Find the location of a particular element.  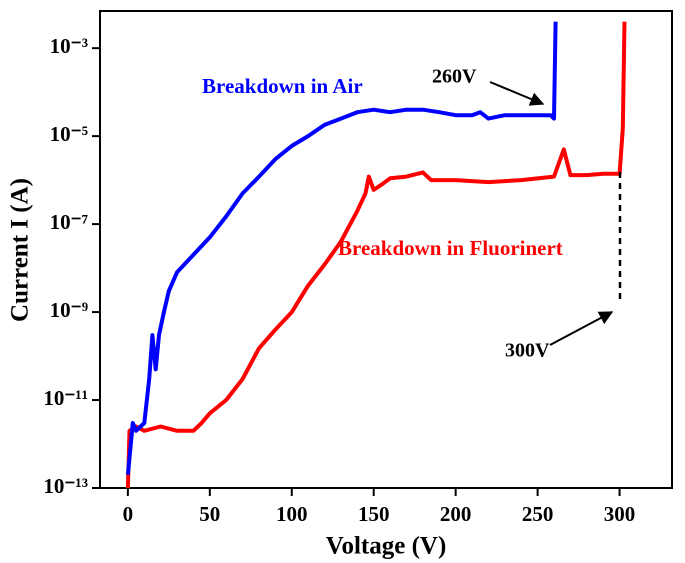

y-tick-label: 10⁻¹¹ is located at coordinates (65, 398).